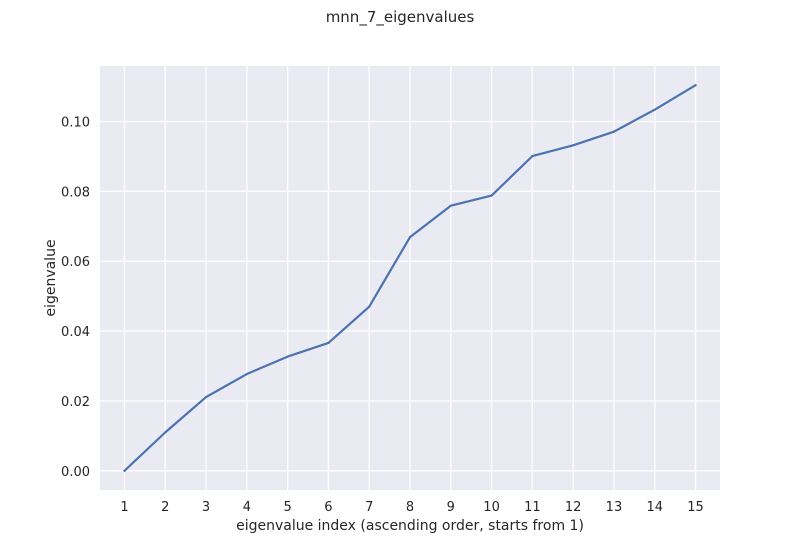 This screenshot has height=550, width=800. Describe the element at coordinates (328, 507) in the screenshot. I see `x-tick-label: 6` at that location.